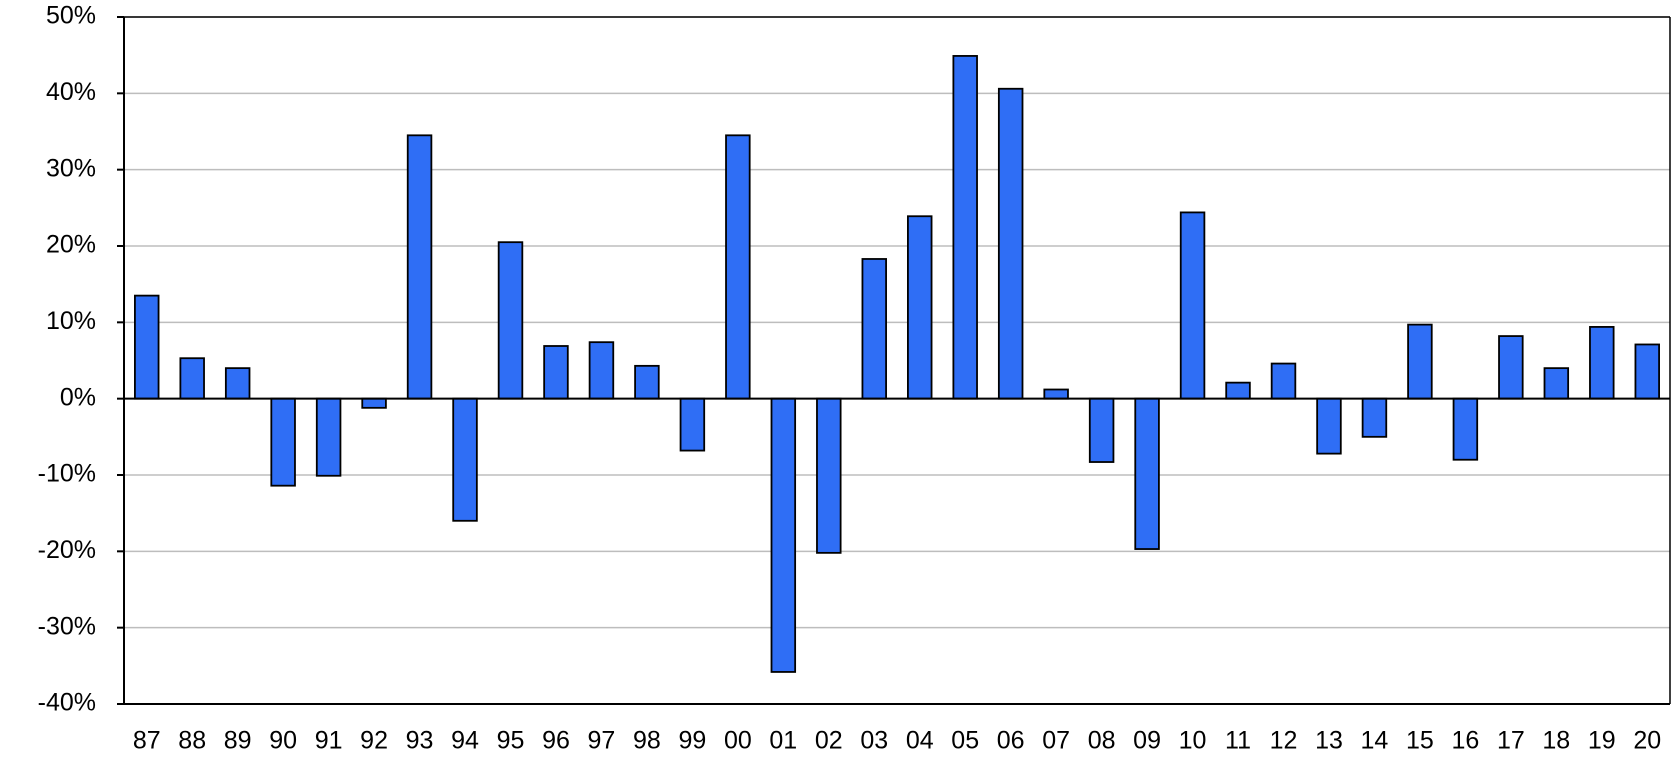 The width and height of the screenshot is (1680, 762). What do you see at coordinates (602, 741) in the screenshot?
I see `x-tick-label: 97` at bounding box center [602, 741].